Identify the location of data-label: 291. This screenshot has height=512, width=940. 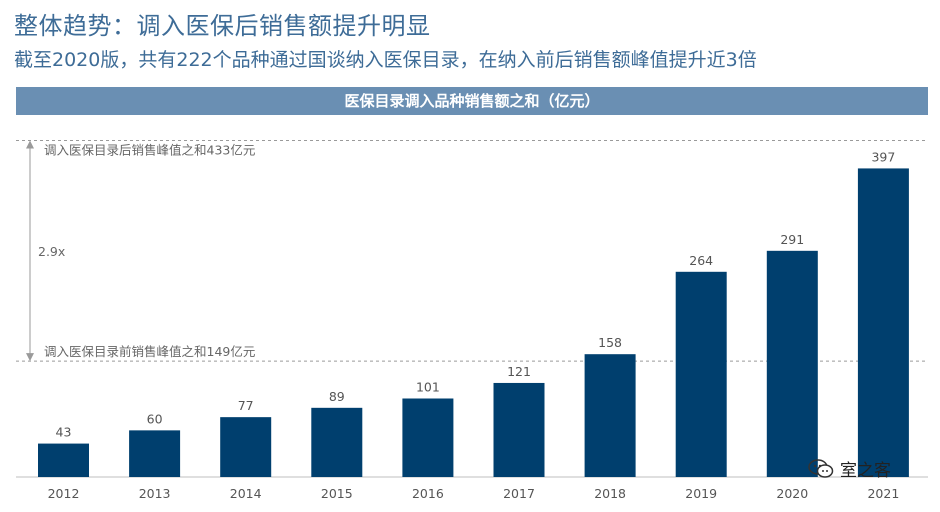
(792, 239).